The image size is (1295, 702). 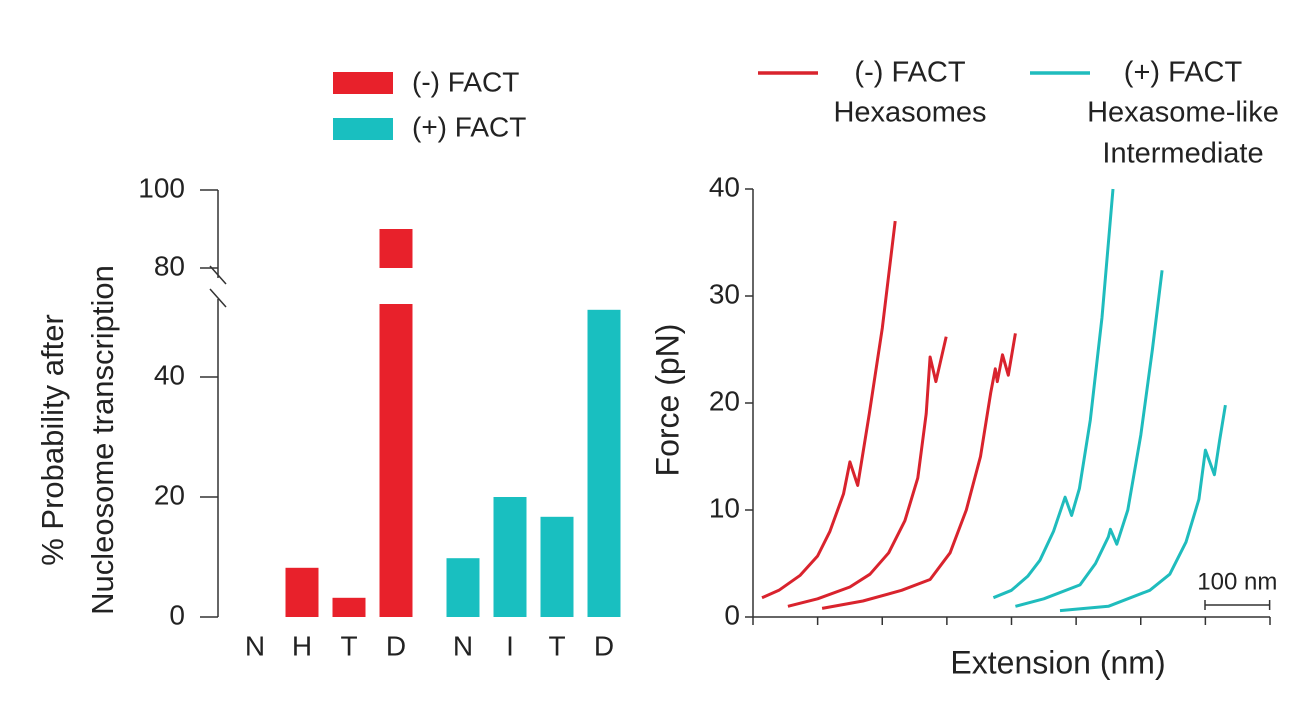 What do you see at coordinates (1057, 662) in the screenshot?
I see `x-axis-label: Extension (nm)` at bounding box center [1057, 662].